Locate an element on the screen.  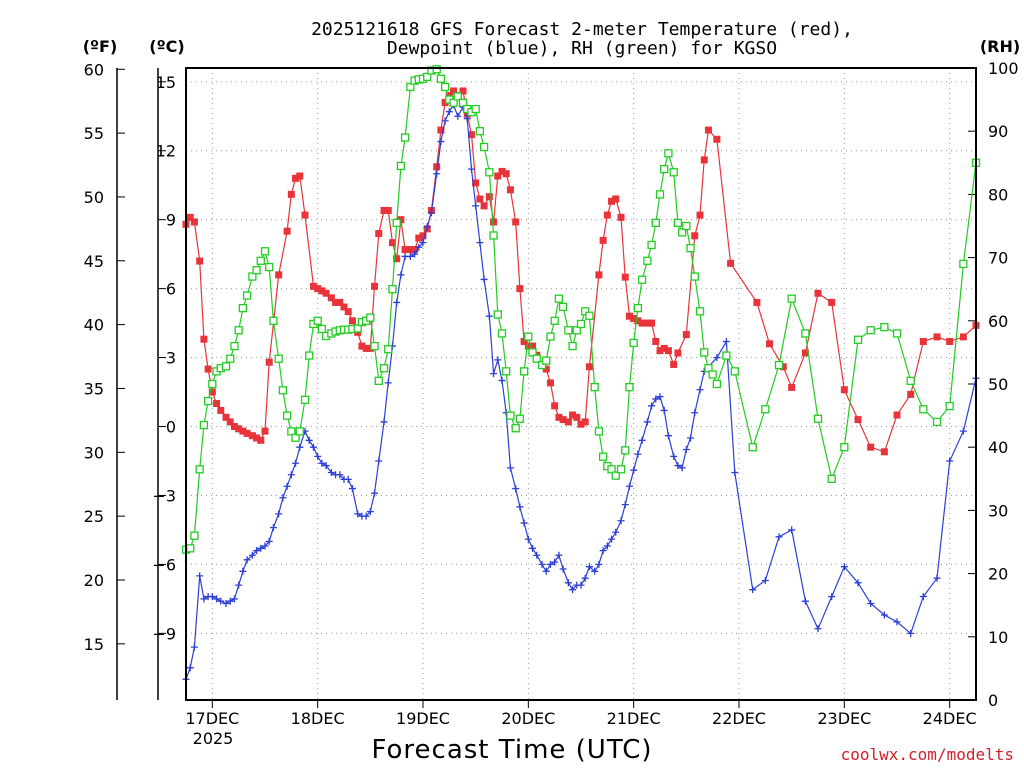
celsius-tick-label: 15 is located at coordinates (166, 82).